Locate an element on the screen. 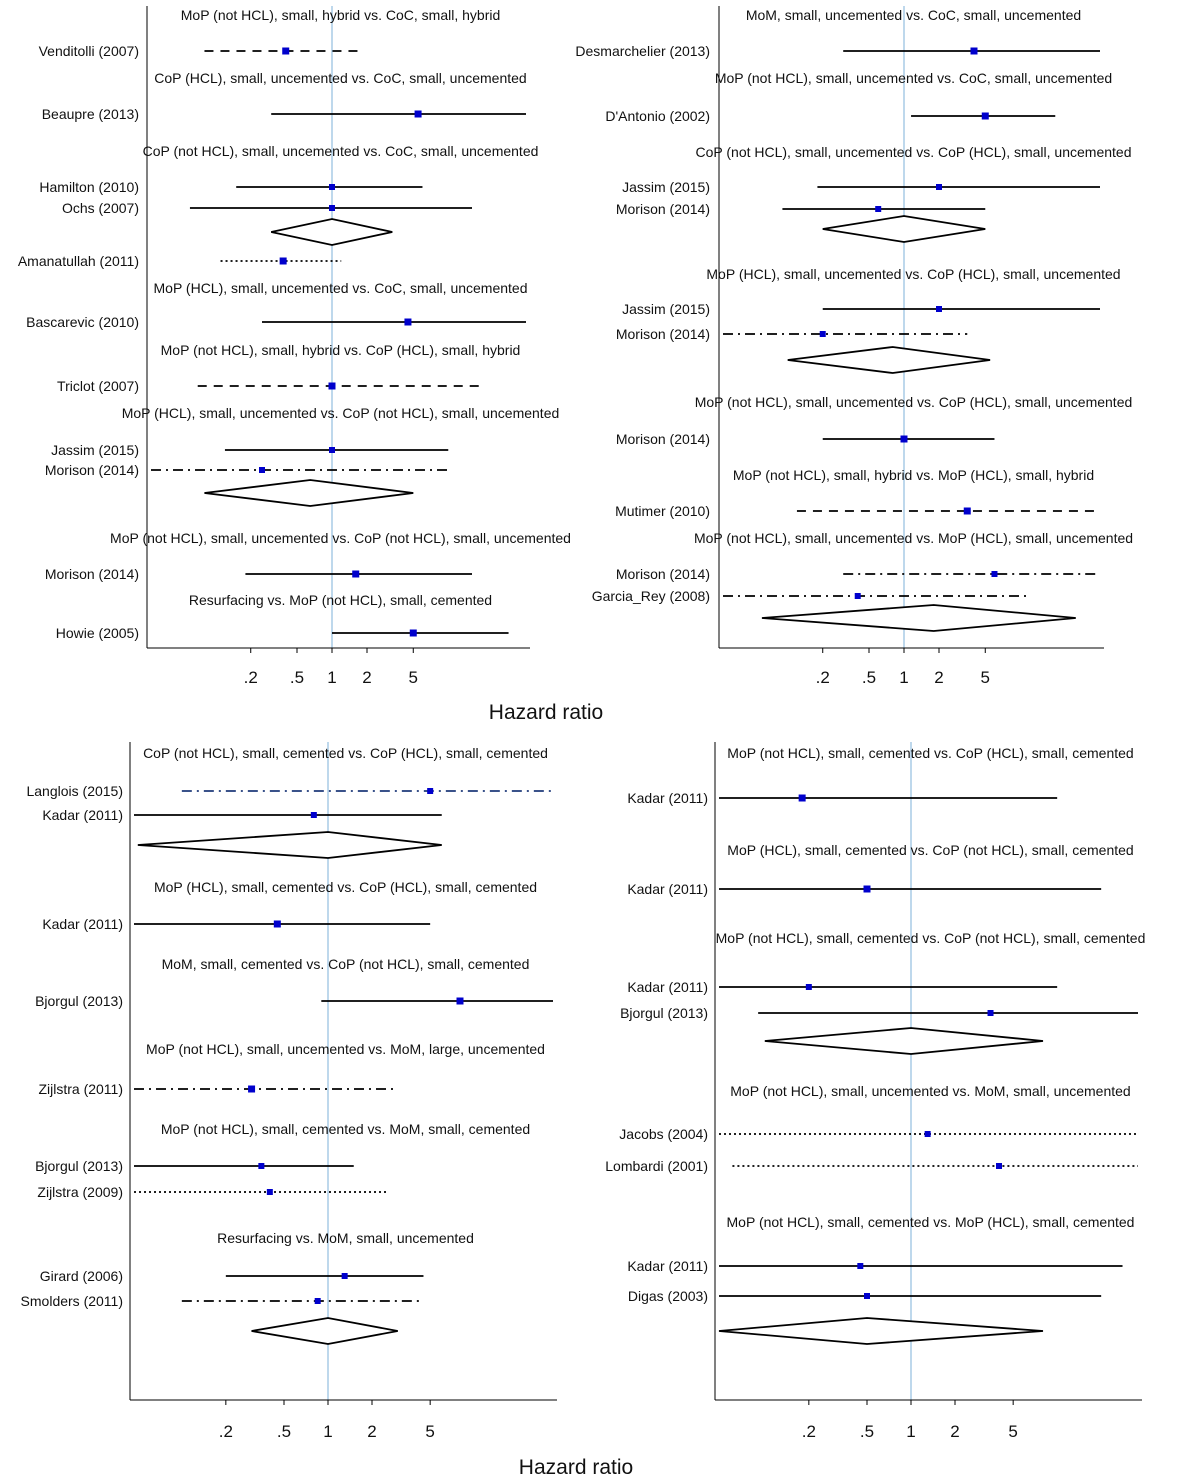 This screenshot has height=1477, width=1202. study-label: Langlois (2015) is located at coordinates (74, 791).